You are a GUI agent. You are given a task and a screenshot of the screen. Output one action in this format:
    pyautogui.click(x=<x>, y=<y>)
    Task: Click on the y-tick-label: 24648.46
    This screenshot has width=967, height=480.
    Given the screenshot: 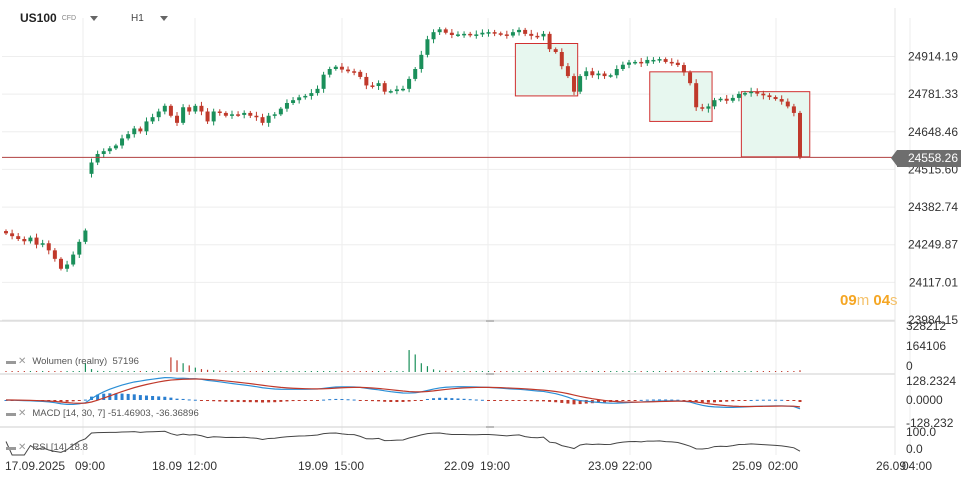 What is the action you would take?
    pyautogui.click(x=933, y=132)
    